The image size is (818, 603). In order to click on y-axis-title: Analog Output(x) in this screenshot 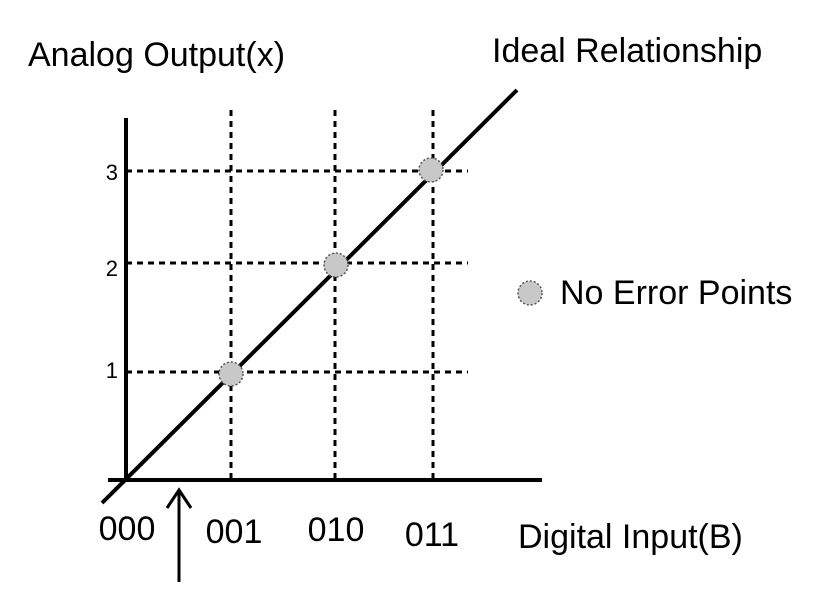, I will do `click(156, 55)`.